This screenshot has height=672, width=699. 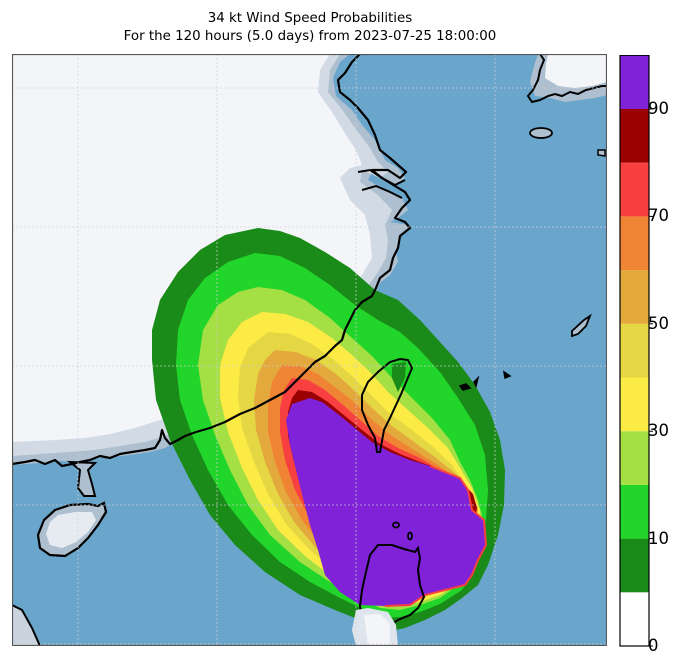 I want to click on colorbar-tick-30: 30, so click(x=658, y=430).